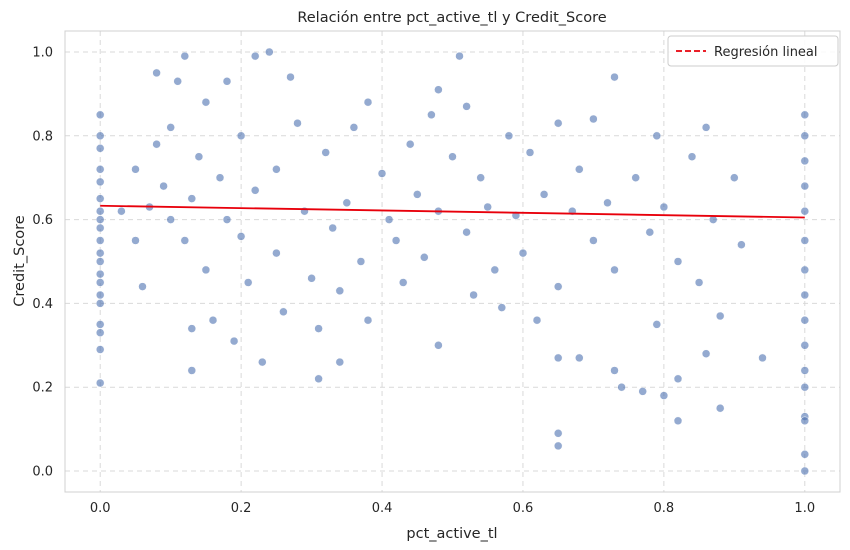  I want to click on x-tick-label: 0.4, so click(382, 508).